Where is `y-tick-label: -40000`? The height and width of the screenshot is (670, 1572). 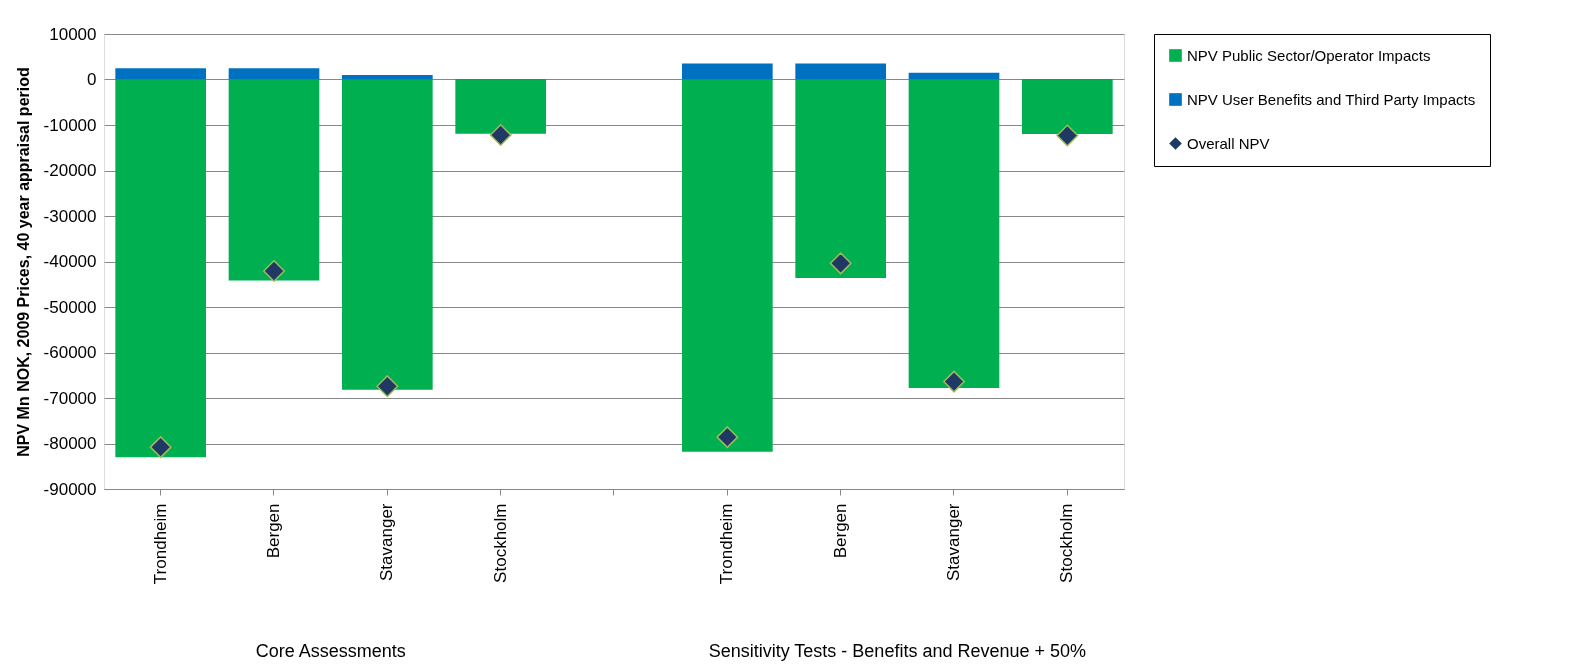 y-tick-label: -40000 is located at coordinates (70, 261).